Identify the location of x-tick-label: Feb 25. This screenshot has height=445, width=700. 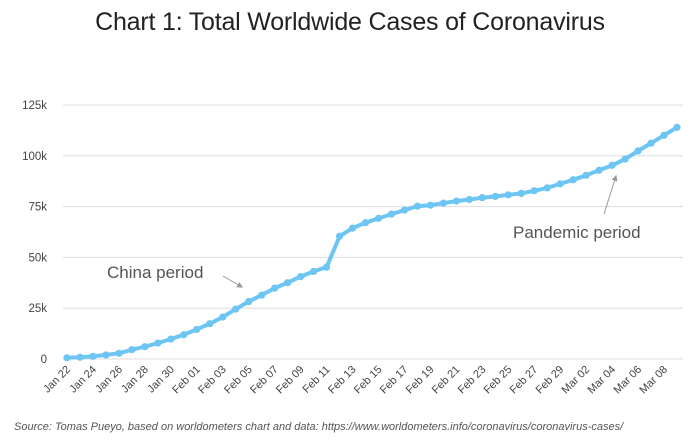
(498, 380).